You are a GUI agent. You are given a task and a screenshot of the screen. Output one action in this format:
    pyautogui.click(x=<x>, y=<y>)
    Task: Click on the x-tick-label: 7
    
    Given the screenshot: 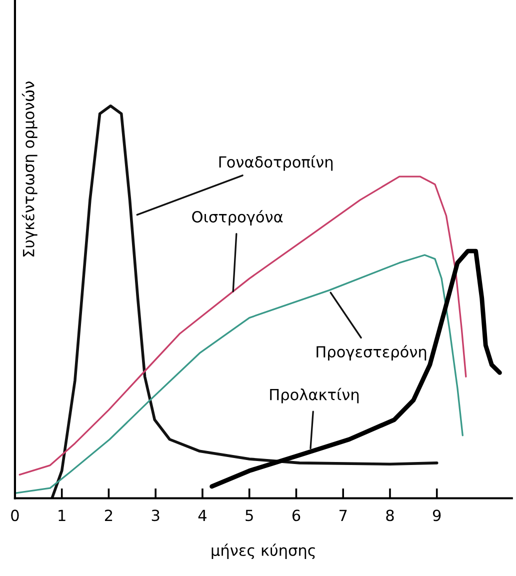 What is the action you would take?
    pyautogui.click(x=343, y=515)
    